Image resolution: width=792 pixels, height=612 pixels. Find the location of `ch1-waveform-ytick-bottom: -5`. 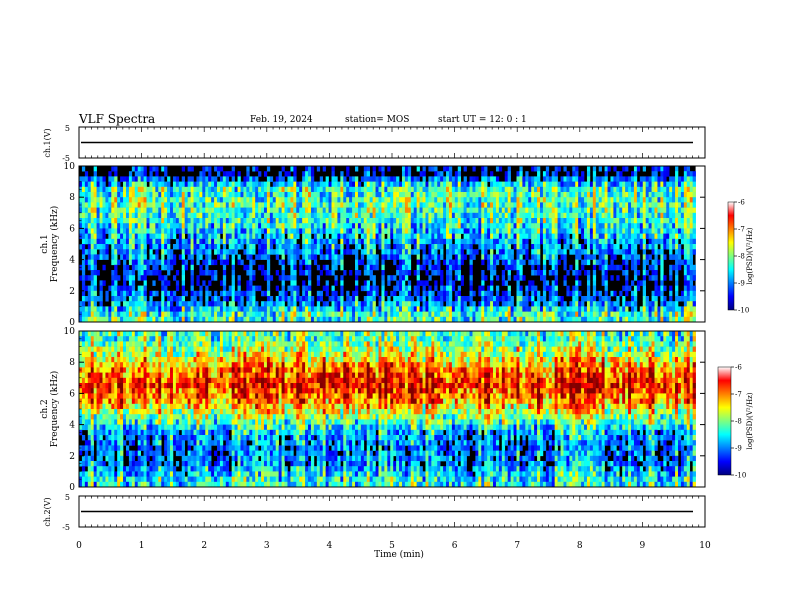

ch1-waveform-ytick-bottom: -5 is located at coordinates (66, 158).